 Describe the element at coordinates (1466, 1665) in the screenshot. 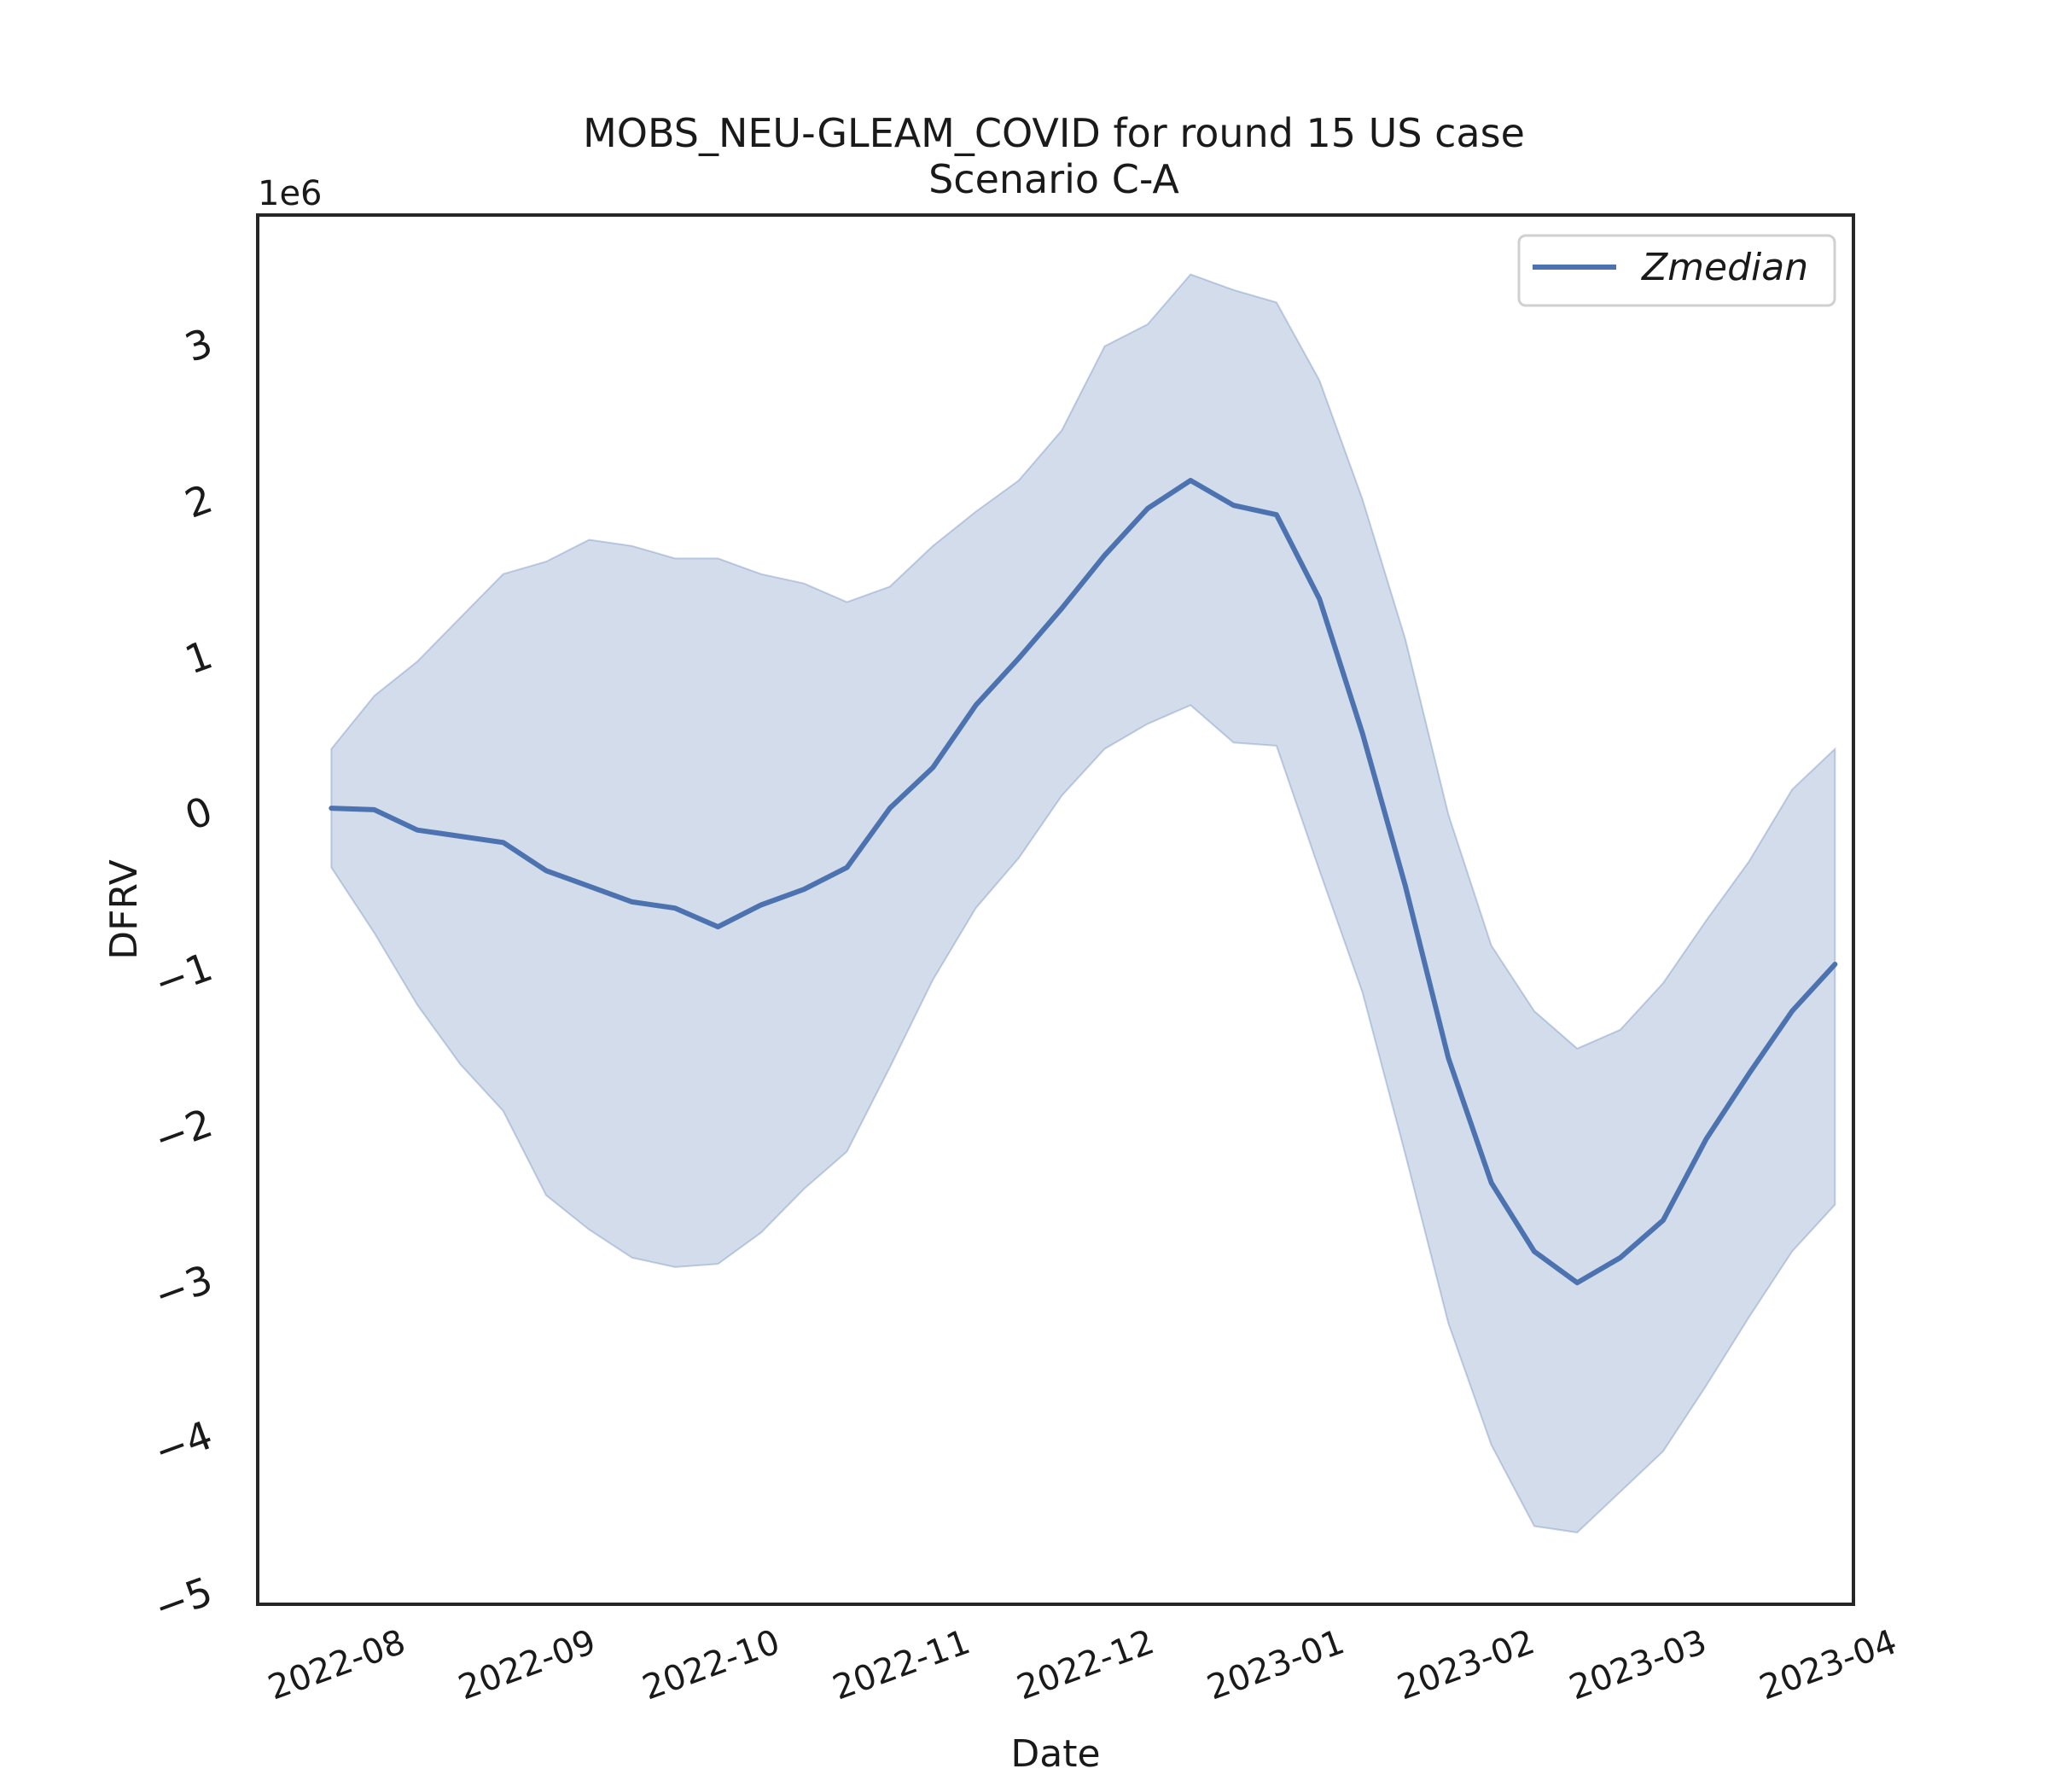

I see `x-tick-label: 2023-02` at that location.